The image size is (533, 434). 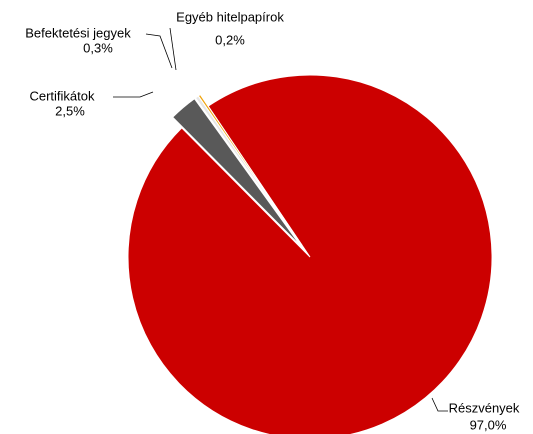 I want to click on category-label: Részvények, so click(x=484, y=407).